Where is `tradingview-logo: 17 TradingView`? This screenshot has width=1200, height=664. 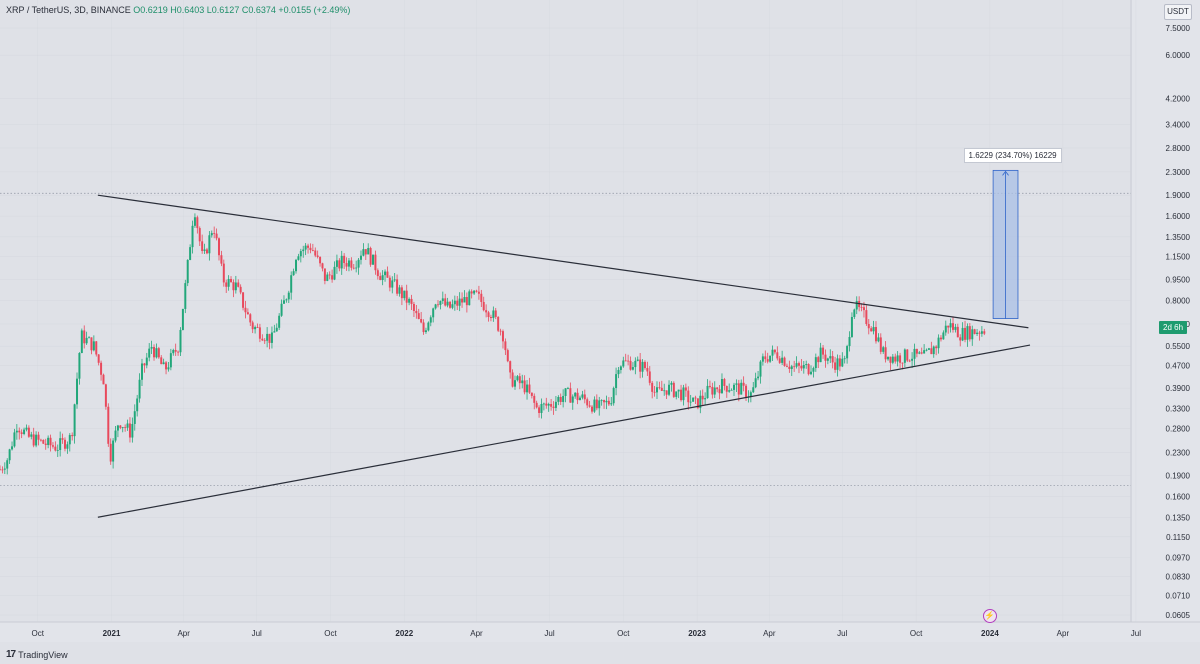 tradingview-logo: 17 TradingView is located at coordinates (37, 654).